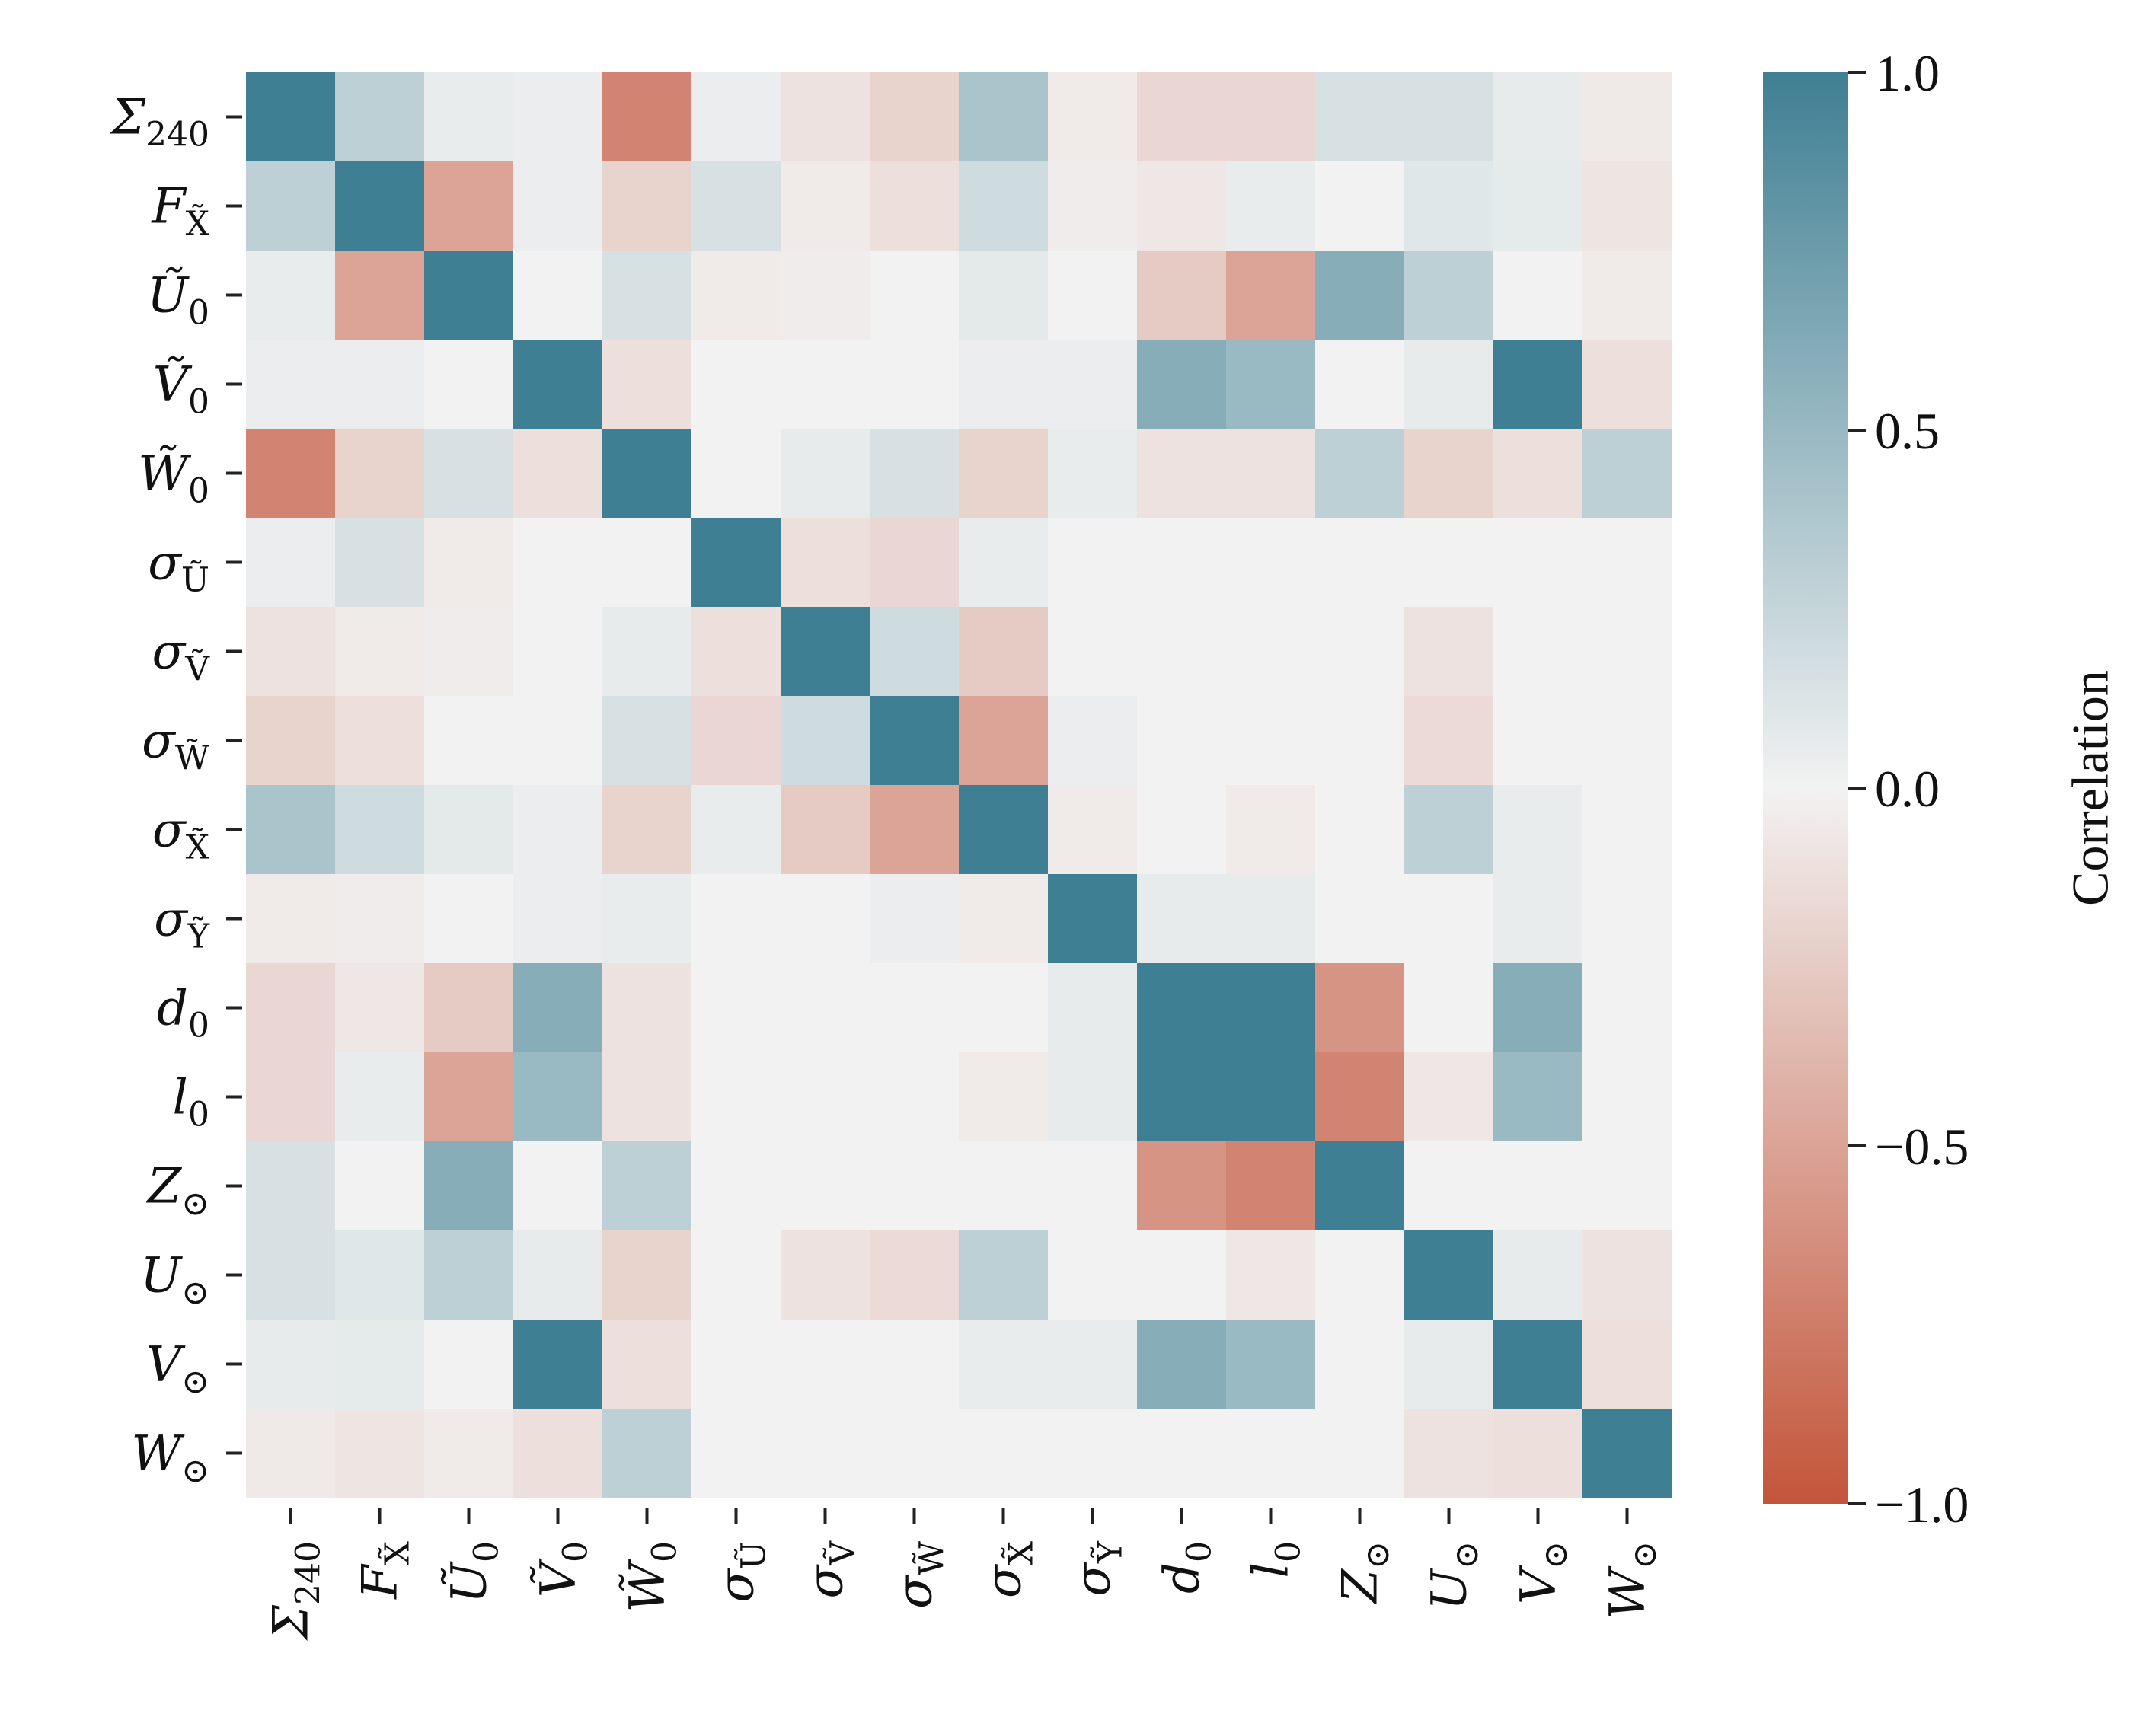 This screenshot has width=2143, height=1736. Describe the element at coordinates (177, 1369) in the screenshot. I see `y-tick-label: V⊙` at that location.